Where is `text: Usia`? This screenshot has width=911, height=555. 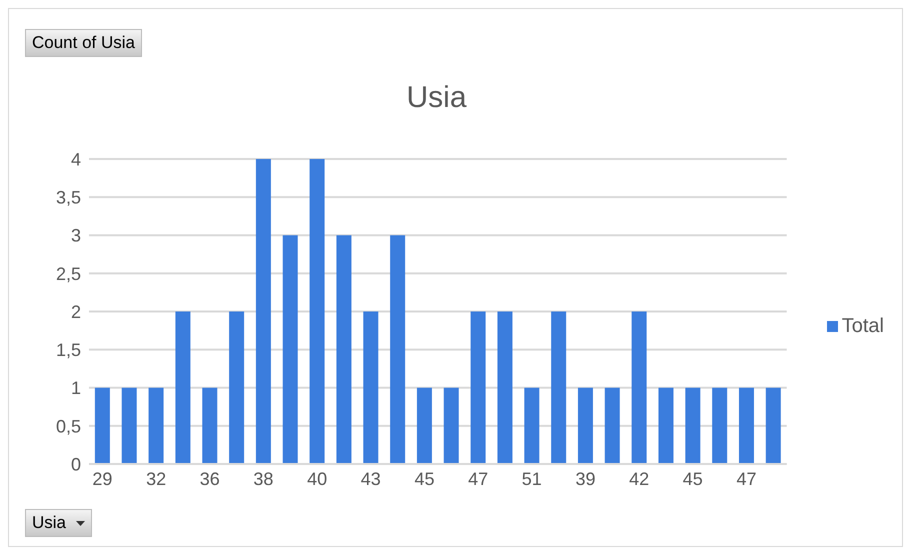
text: Usia is located at coordinates (49, 523).